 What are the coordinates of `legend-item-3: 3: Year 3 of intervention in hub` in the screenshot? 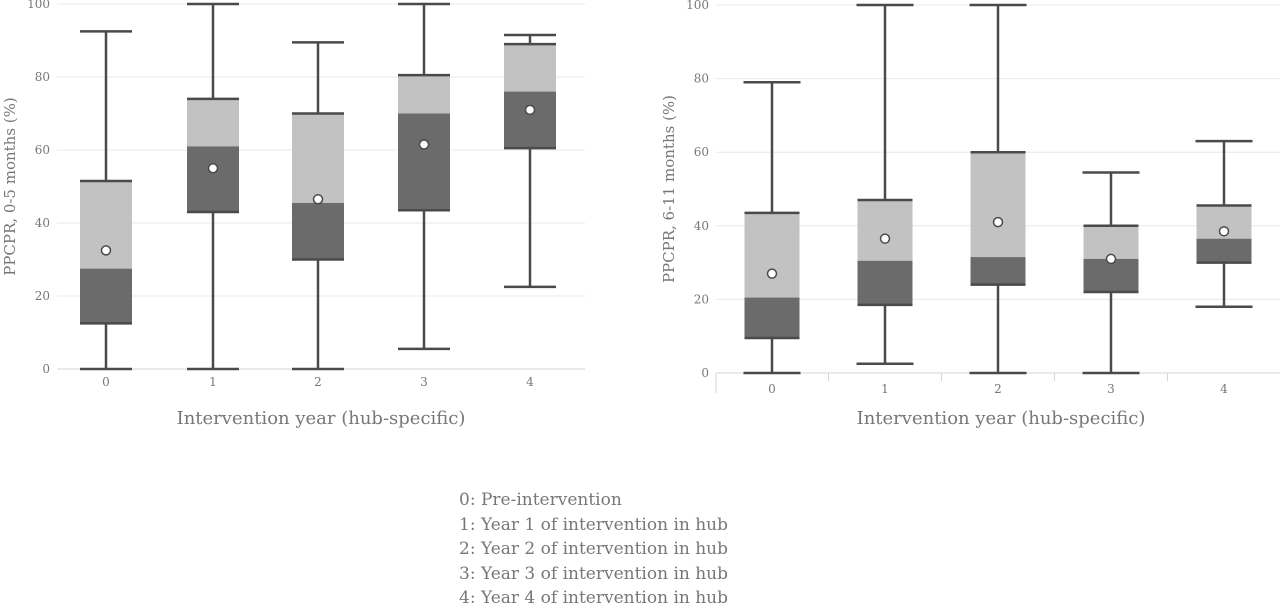 It's located at (594, 573).